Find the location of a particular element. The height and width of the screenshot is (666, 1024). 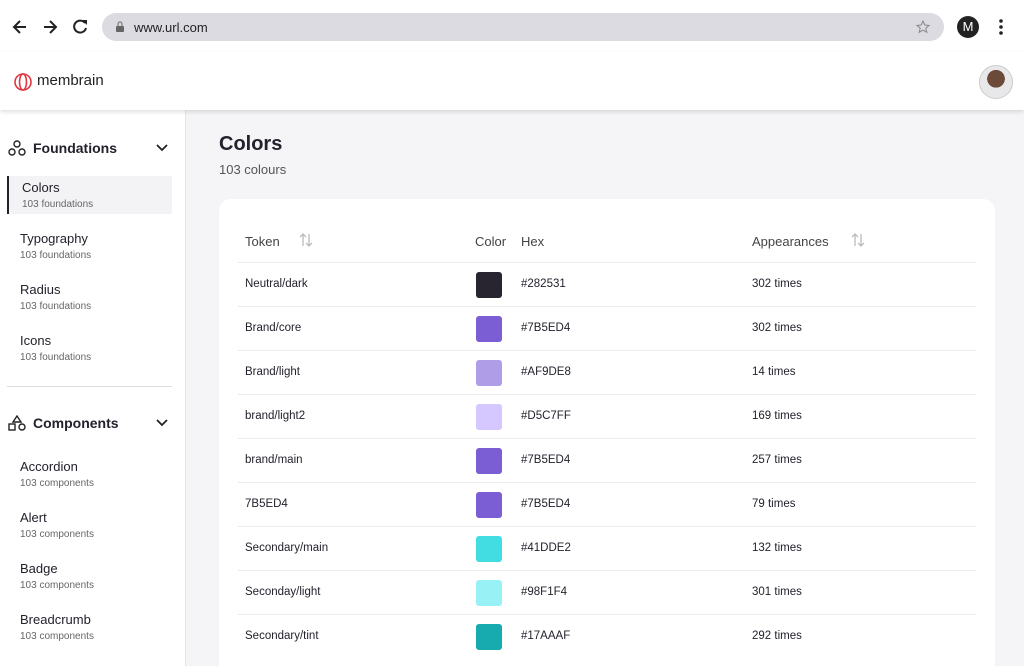

hex-cell: #98F1F4 is located at coordinates (544, 592).